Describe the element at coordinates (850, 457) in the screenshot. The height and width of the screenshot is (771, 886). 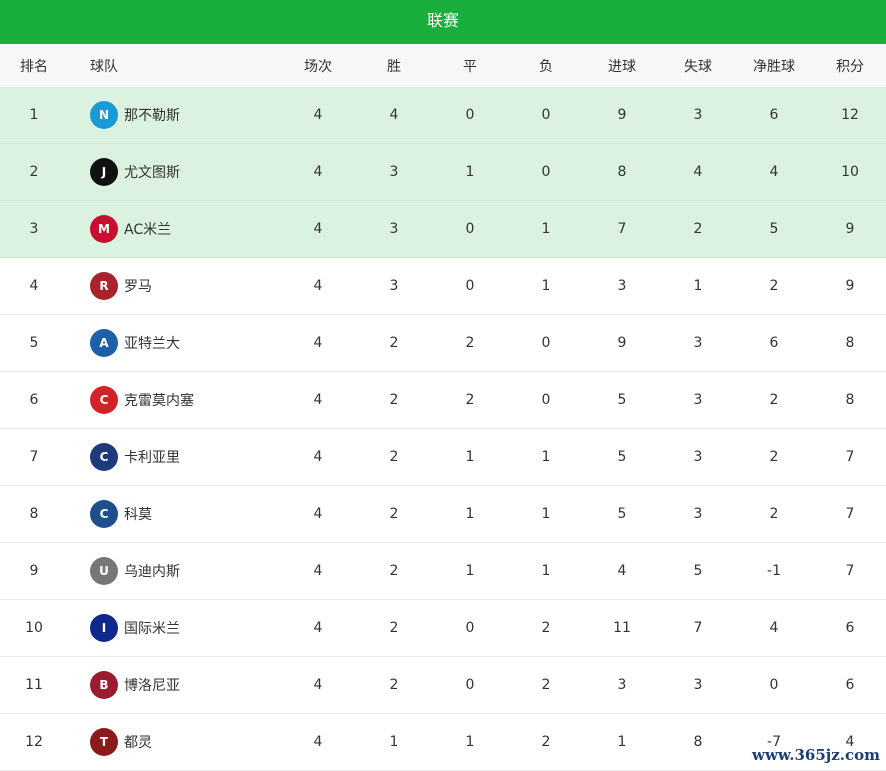
I see `pts-cell: 7` at that location.